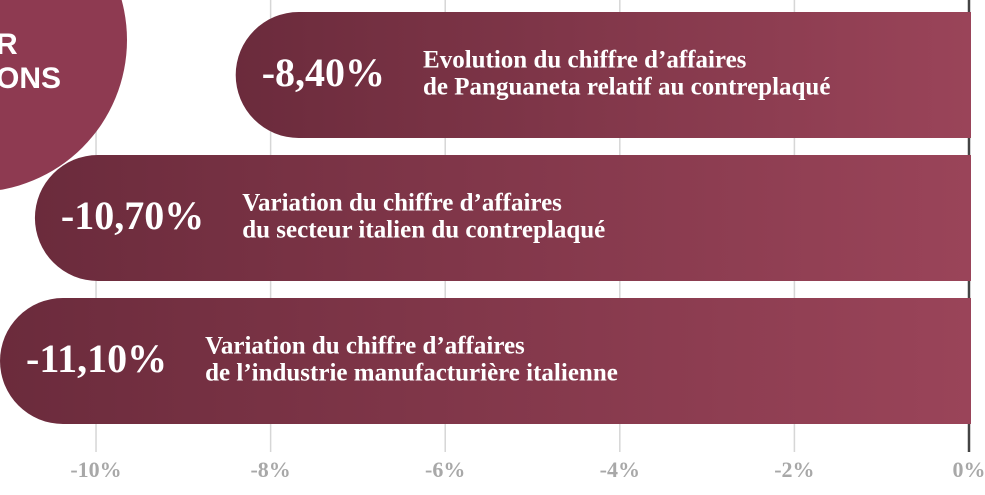  What do you see at coordinates (969, 469) in the screenshot?
I see `x-tick-label: 0%` at bounding box center [969, 469].